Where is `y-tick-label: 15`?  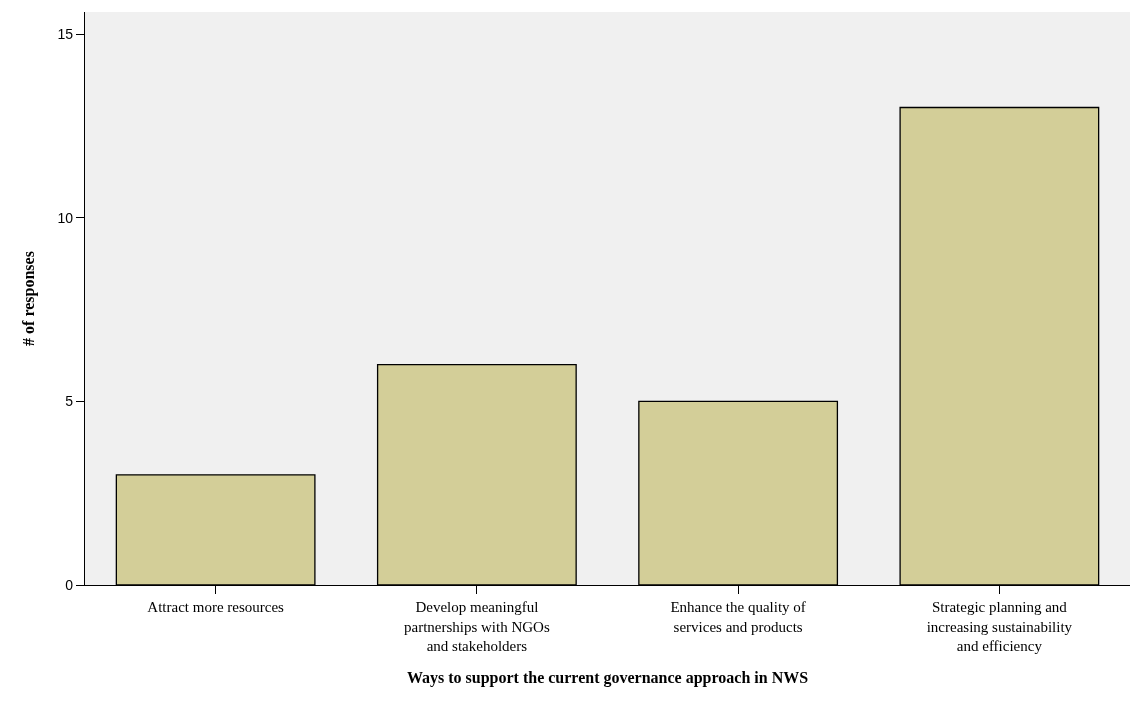
y-tick-label: 15 is located at coordinates (65, 33).